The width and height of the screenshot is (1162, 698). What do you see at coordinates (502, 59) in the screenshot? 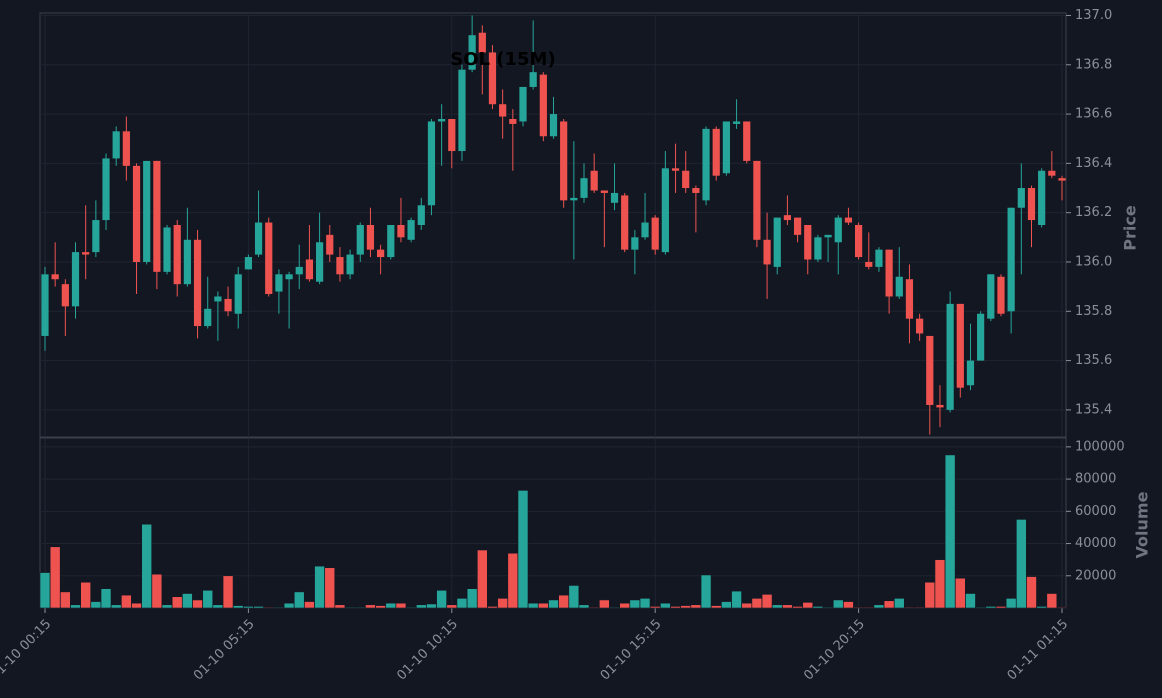
I see `chart-title: SOL (15M)` at bounding box center [502, 59].